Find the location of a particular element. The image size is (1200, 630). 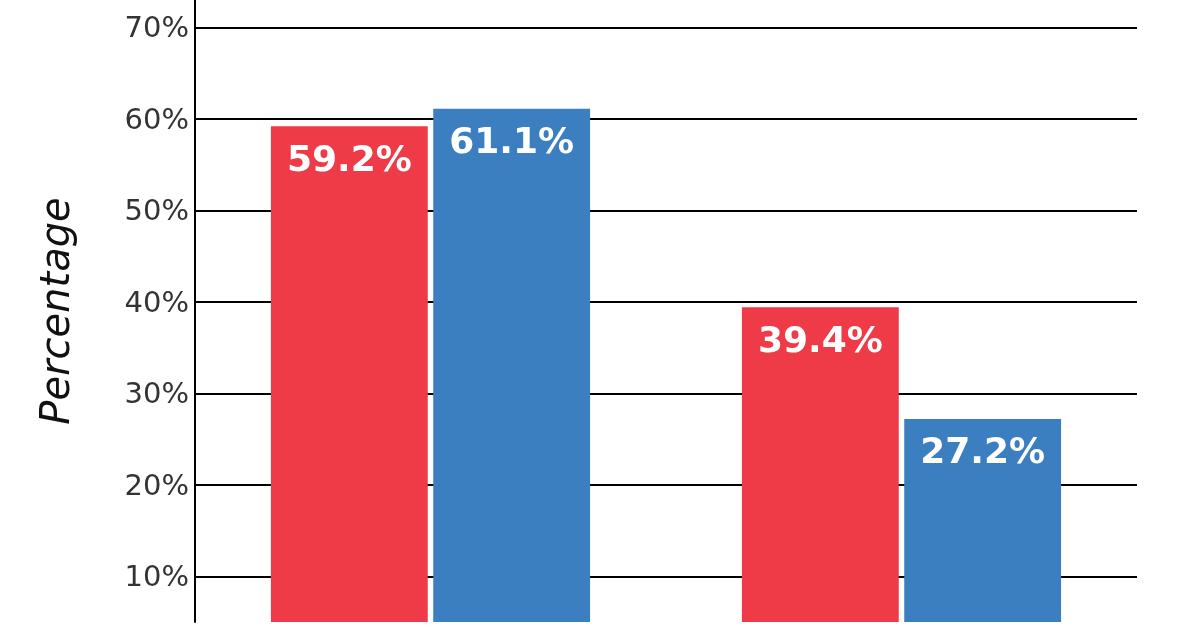

y-tick-label: 20% is located at coordinates (156, 484).